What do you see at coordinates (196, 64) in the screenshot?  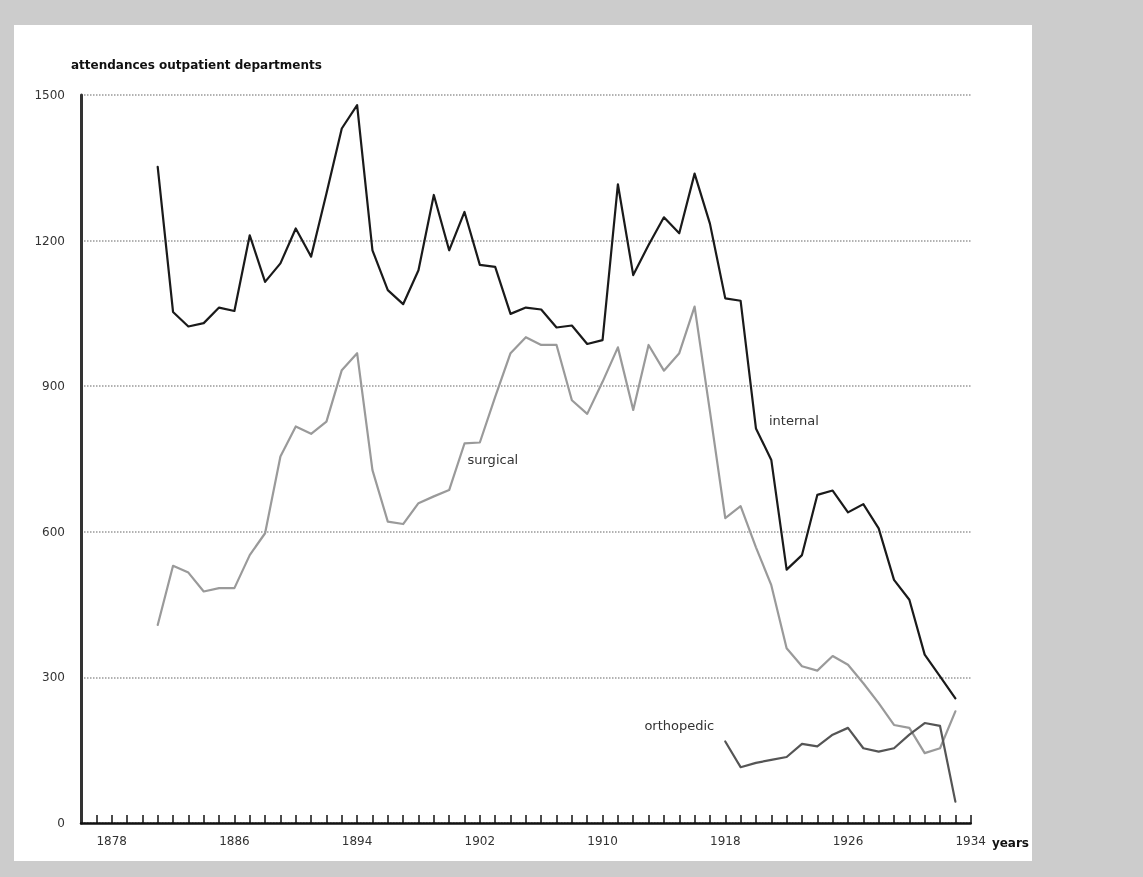 I see `y-axis-title: attendances outpatient departments` at bounding box center [196, 64].